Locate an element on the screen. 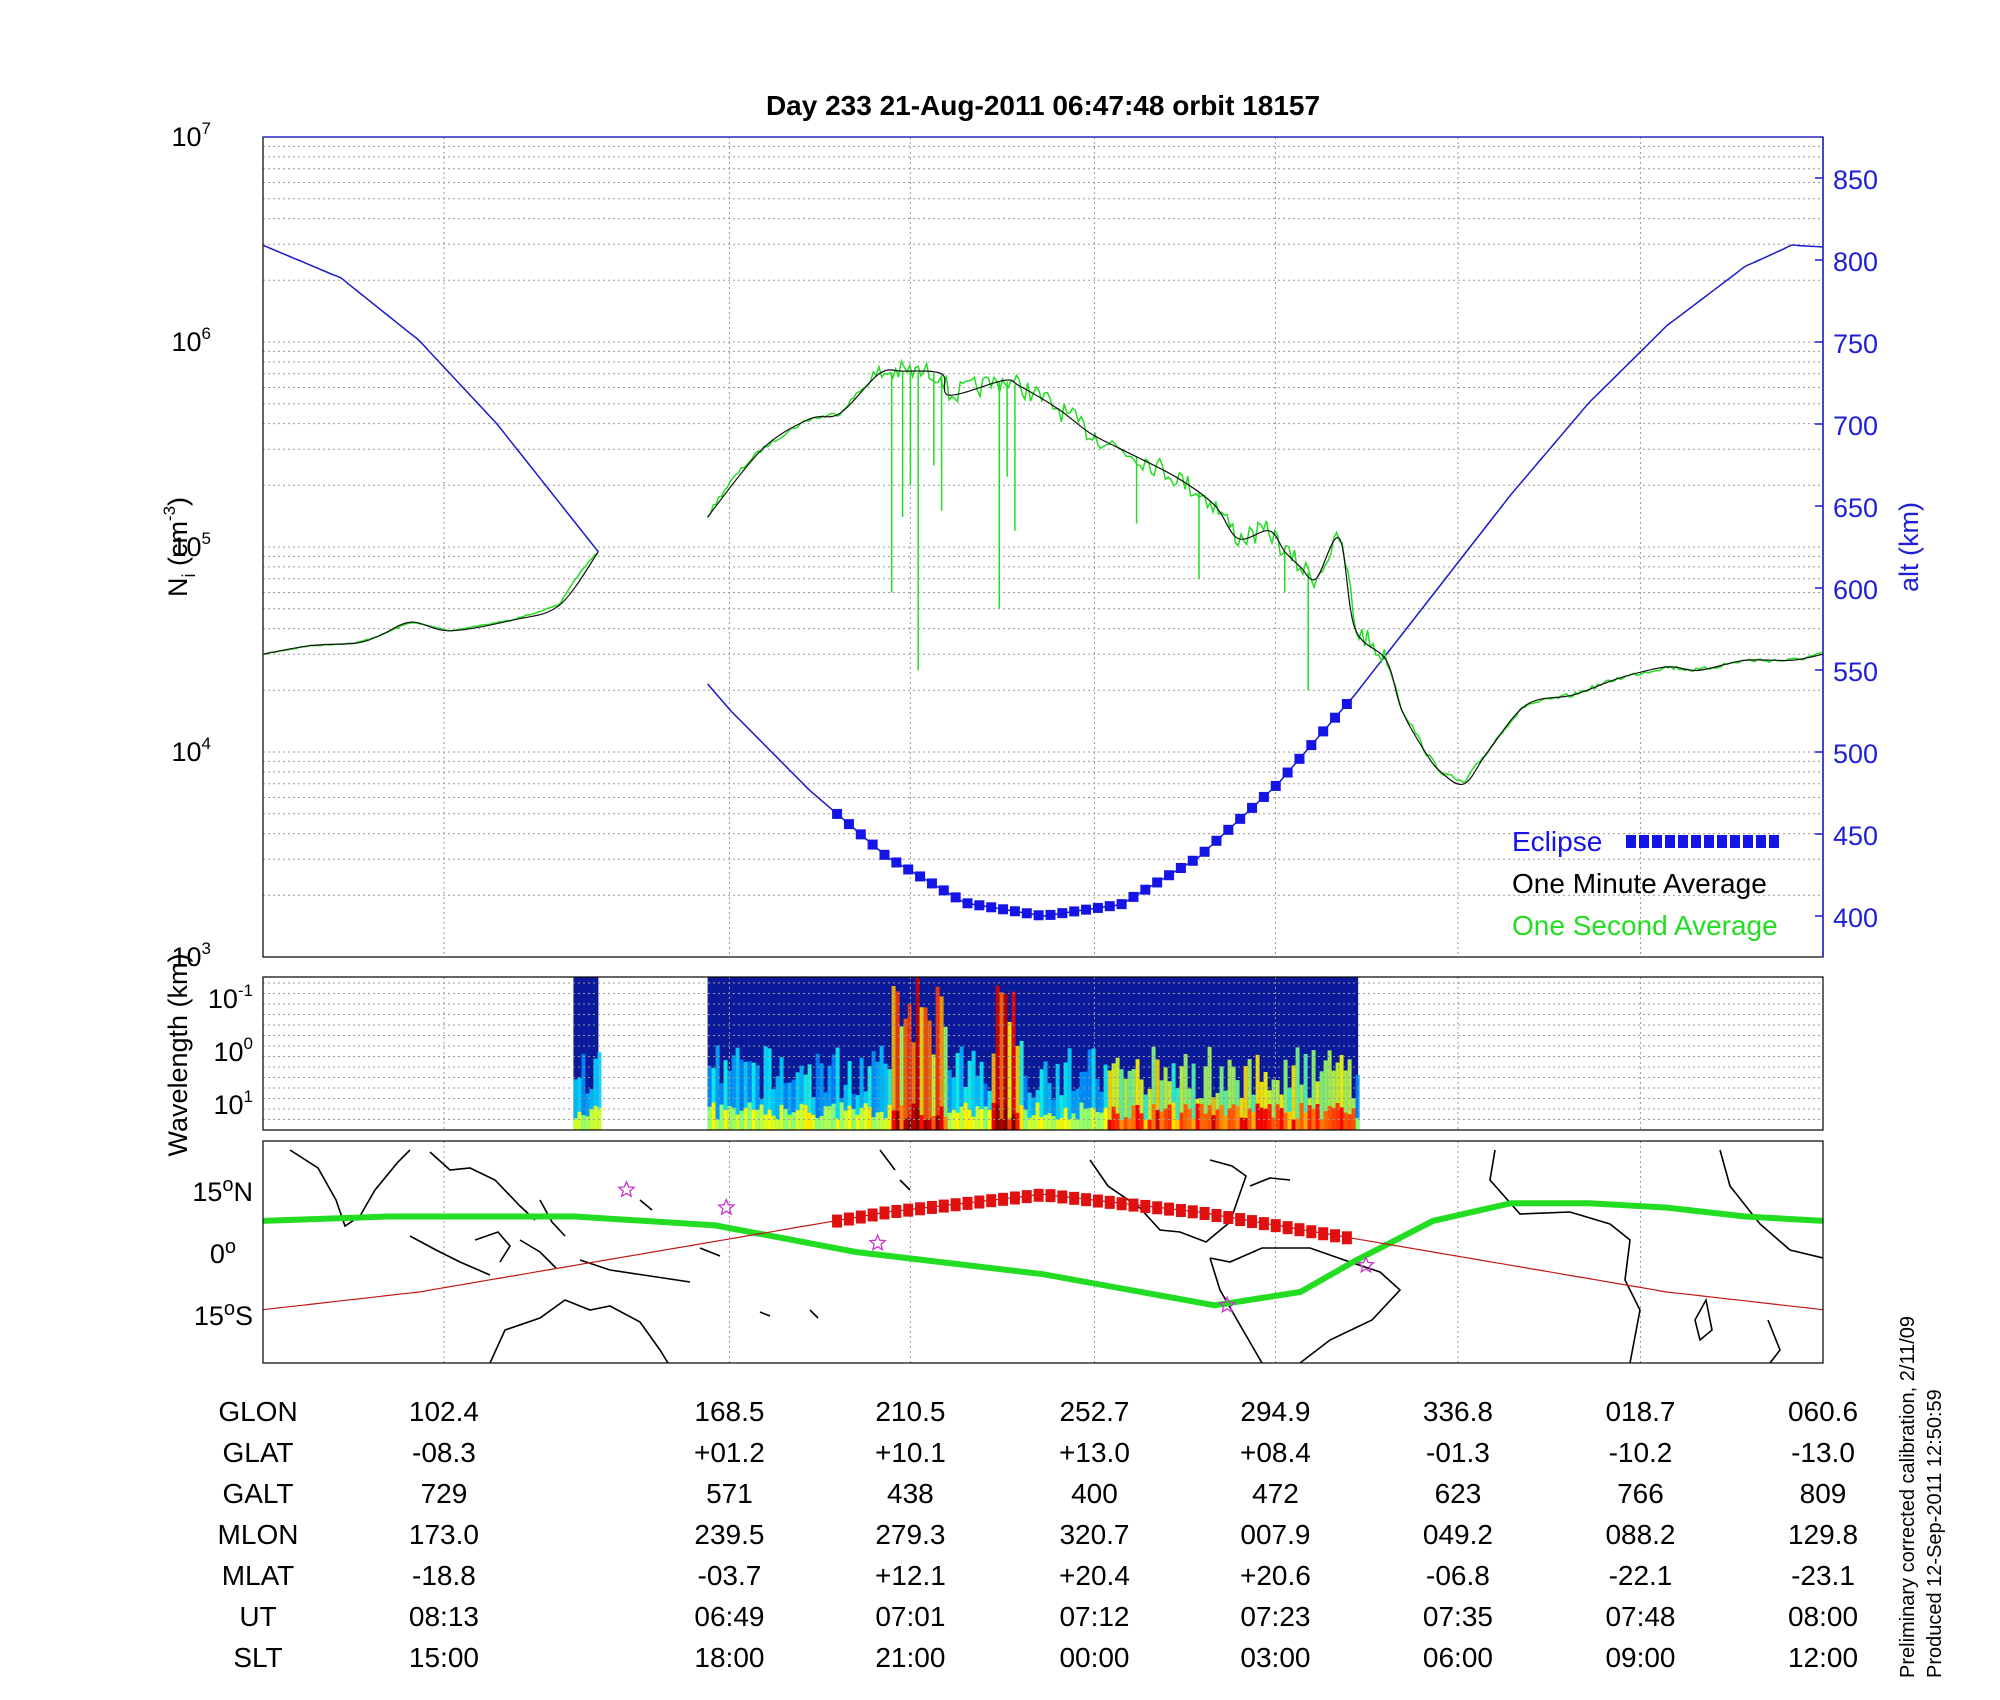 The height and width of the screenshot is (1700, 2000). chart-title: Day 233 21-Aug-2011 06:47:48 orbit 18157 is located at coordinates (1043, 105).